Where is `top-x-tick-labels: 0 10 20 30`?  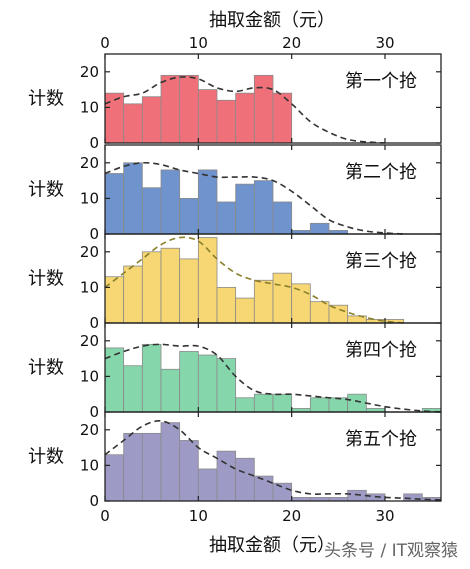 top-x-tick-labels: 0 10 20 30 is located at coordinates (247, 43).